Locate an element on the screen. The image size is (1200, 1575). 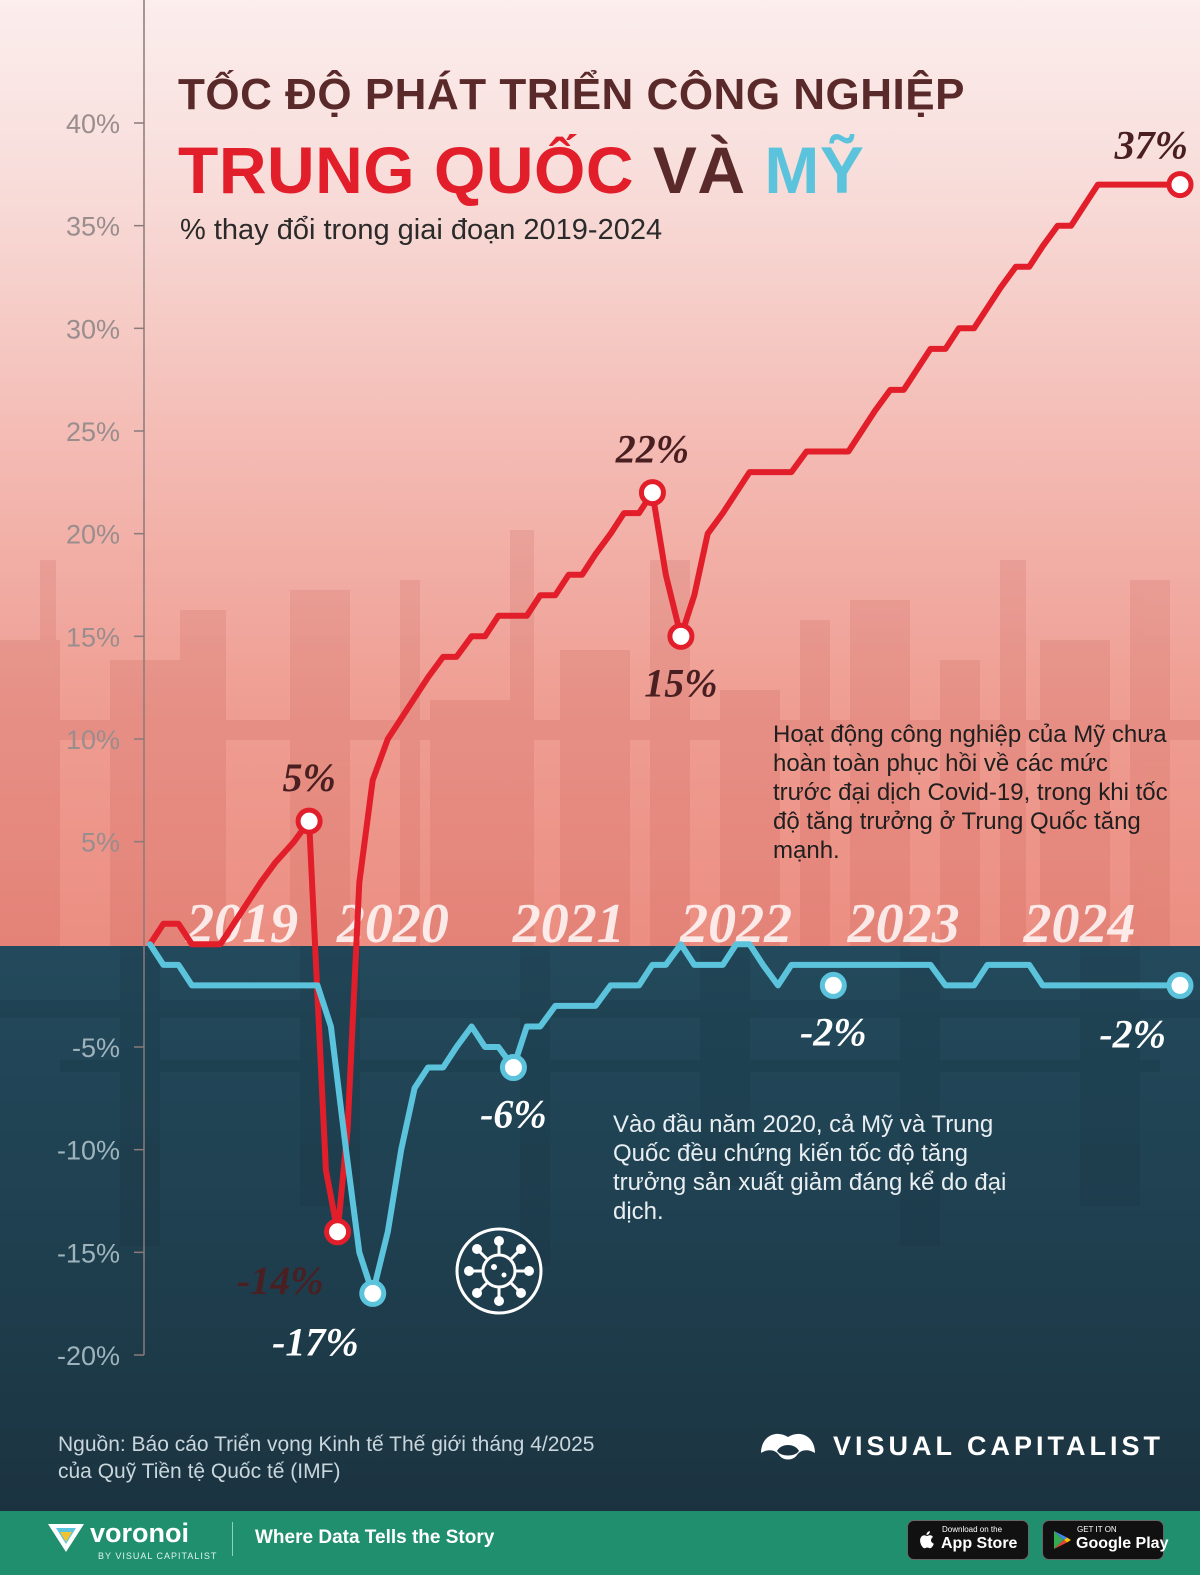
highlight-label: 22% is located at coordinates (652, 449).